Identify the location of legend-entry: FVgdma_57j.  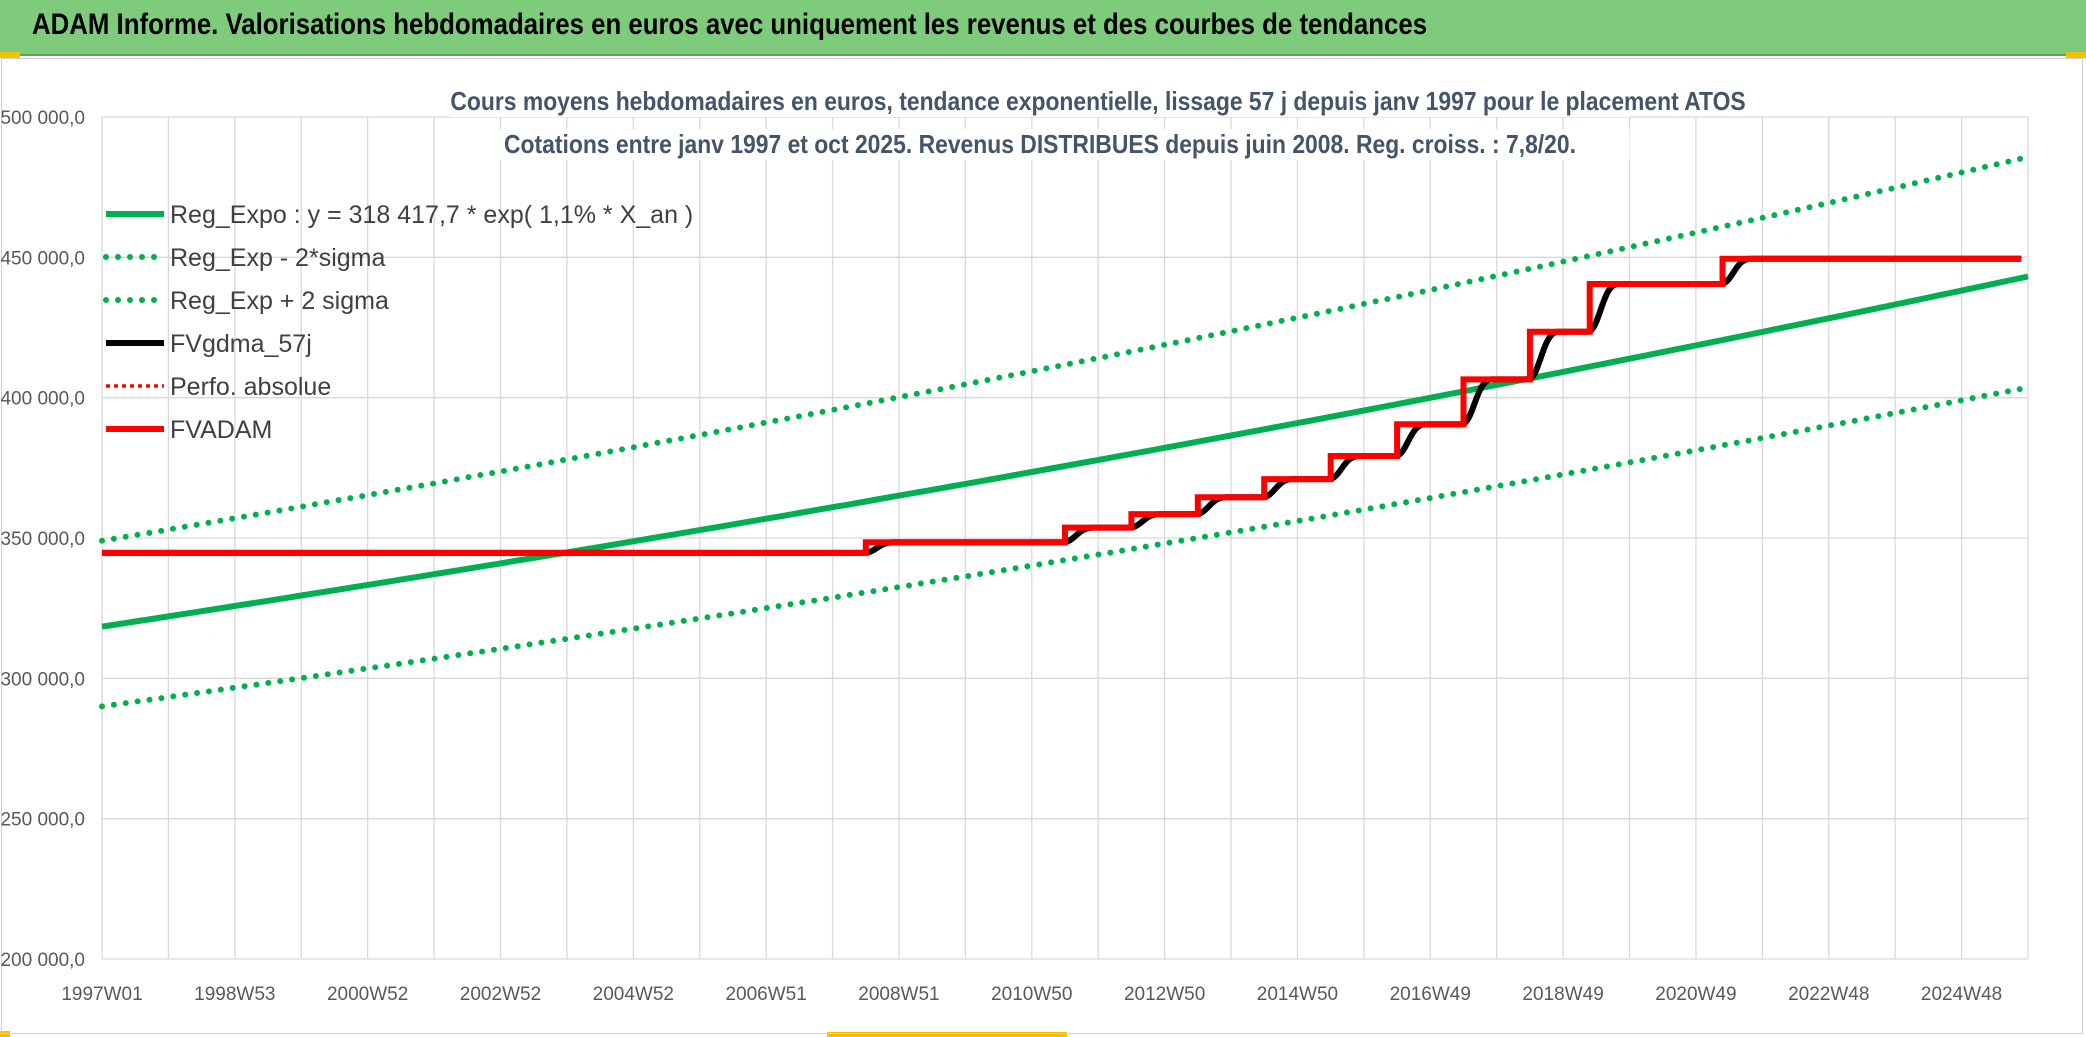
(209, 344).